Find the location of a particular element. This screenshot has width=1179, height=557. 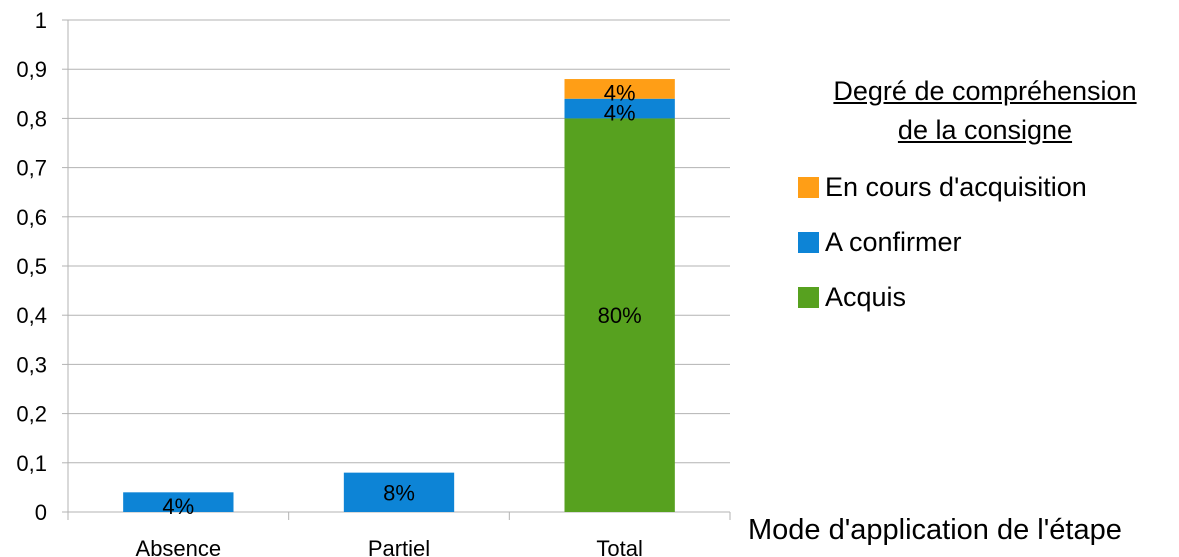

bar-acquis-total is located at coordinates (619, 315).